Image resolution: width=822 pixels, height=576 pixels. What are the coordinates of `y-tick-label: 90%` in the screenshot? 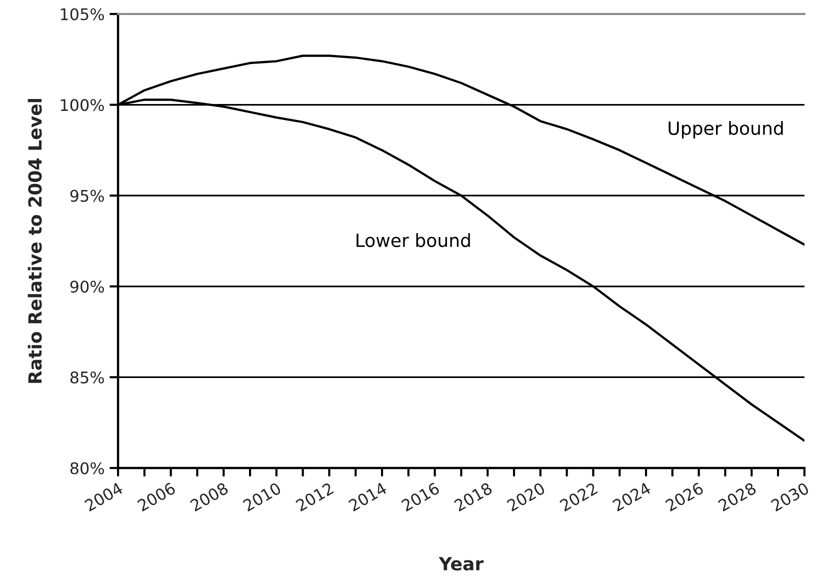 It's located at (87, 286).